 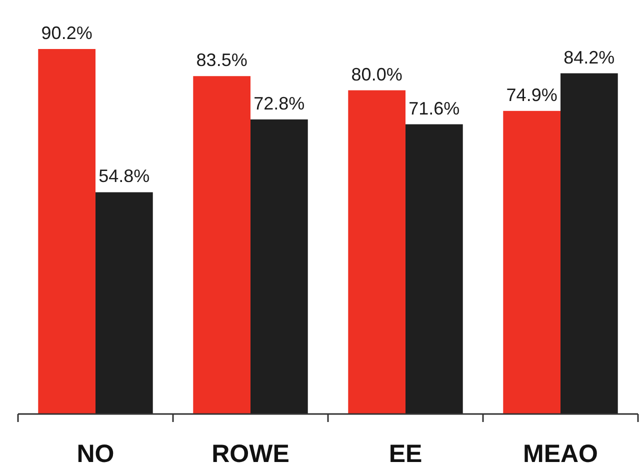 I want to click on data-label: 71.6%, so click(x=434, y=108).